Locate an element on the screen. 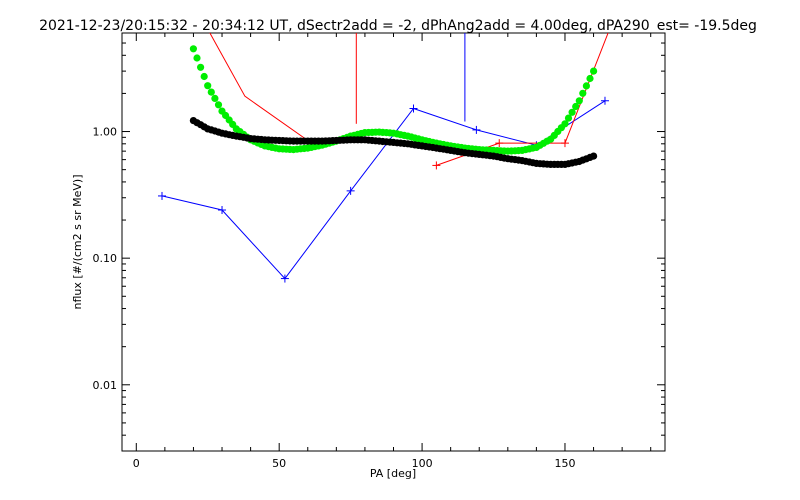 The width and height of the screenshot is (800, 500). y-tick-label: 0.10 is located at coordinates (105, 258).